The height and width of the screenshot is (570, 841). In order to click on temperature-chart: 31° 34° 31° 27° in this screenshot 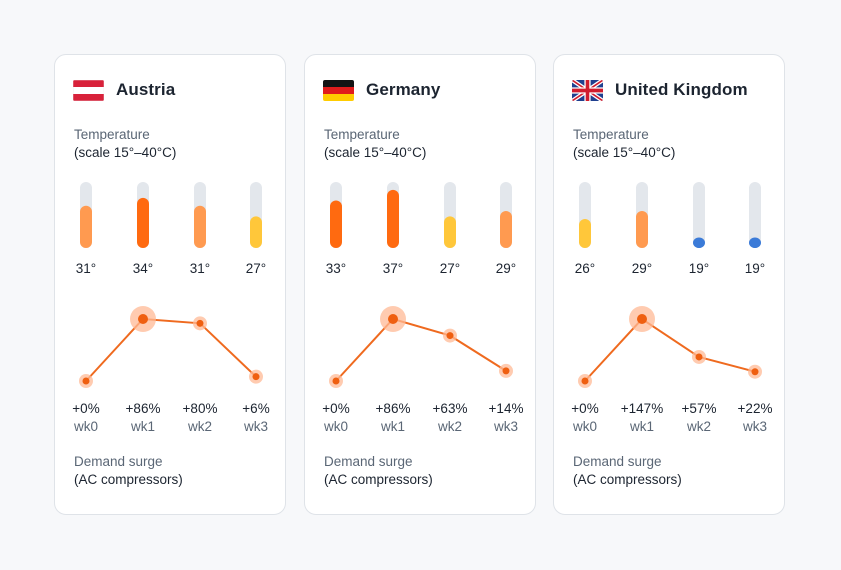, I will do `click(171, 229)`.